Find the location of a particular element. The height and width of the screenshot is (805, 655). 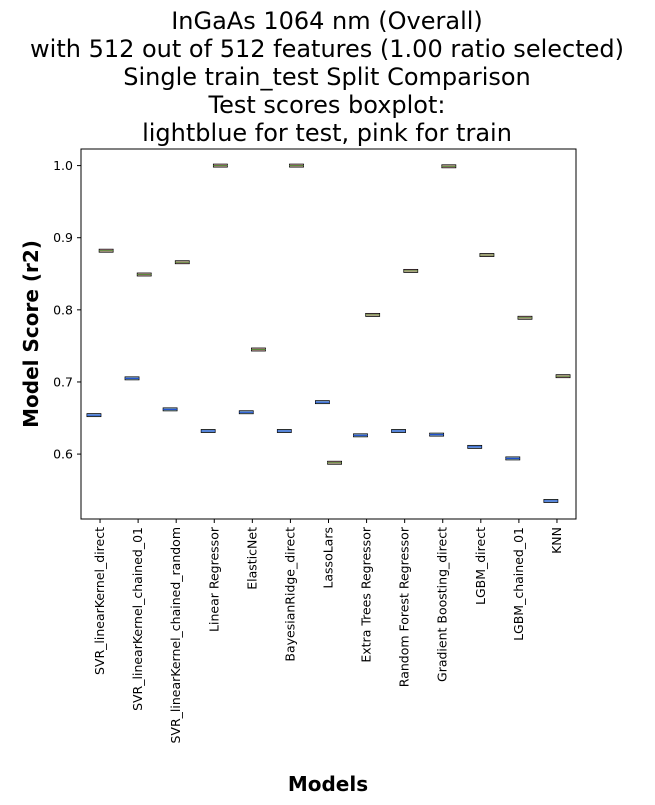

x-tick-label: LassoLars is located at coordinates (328, 558).